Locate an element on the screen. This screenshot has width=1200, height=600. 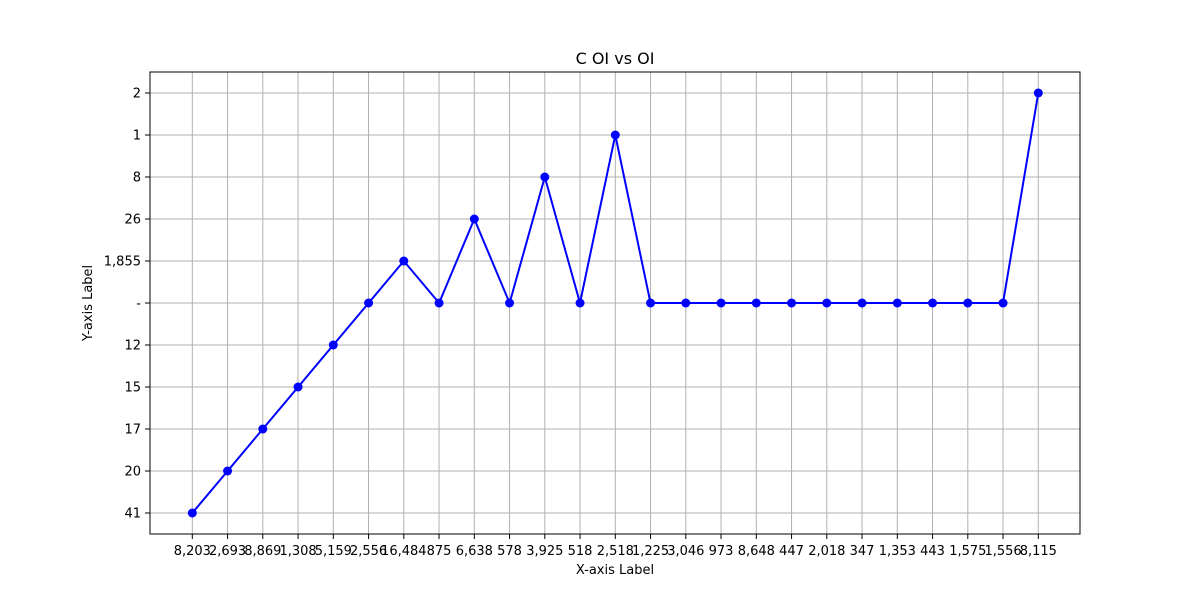
x-tick-label: 16,484 is located at coordinates (404, 551).